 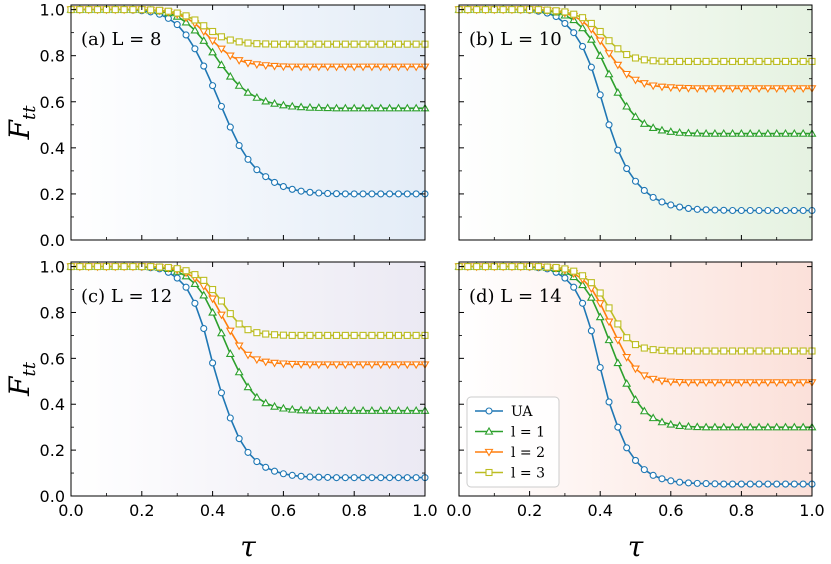 What do you see at coordinates (52, 312) in the screenshot?
I see `y-tick-label: 0.8` at bounding box center [52, 312].